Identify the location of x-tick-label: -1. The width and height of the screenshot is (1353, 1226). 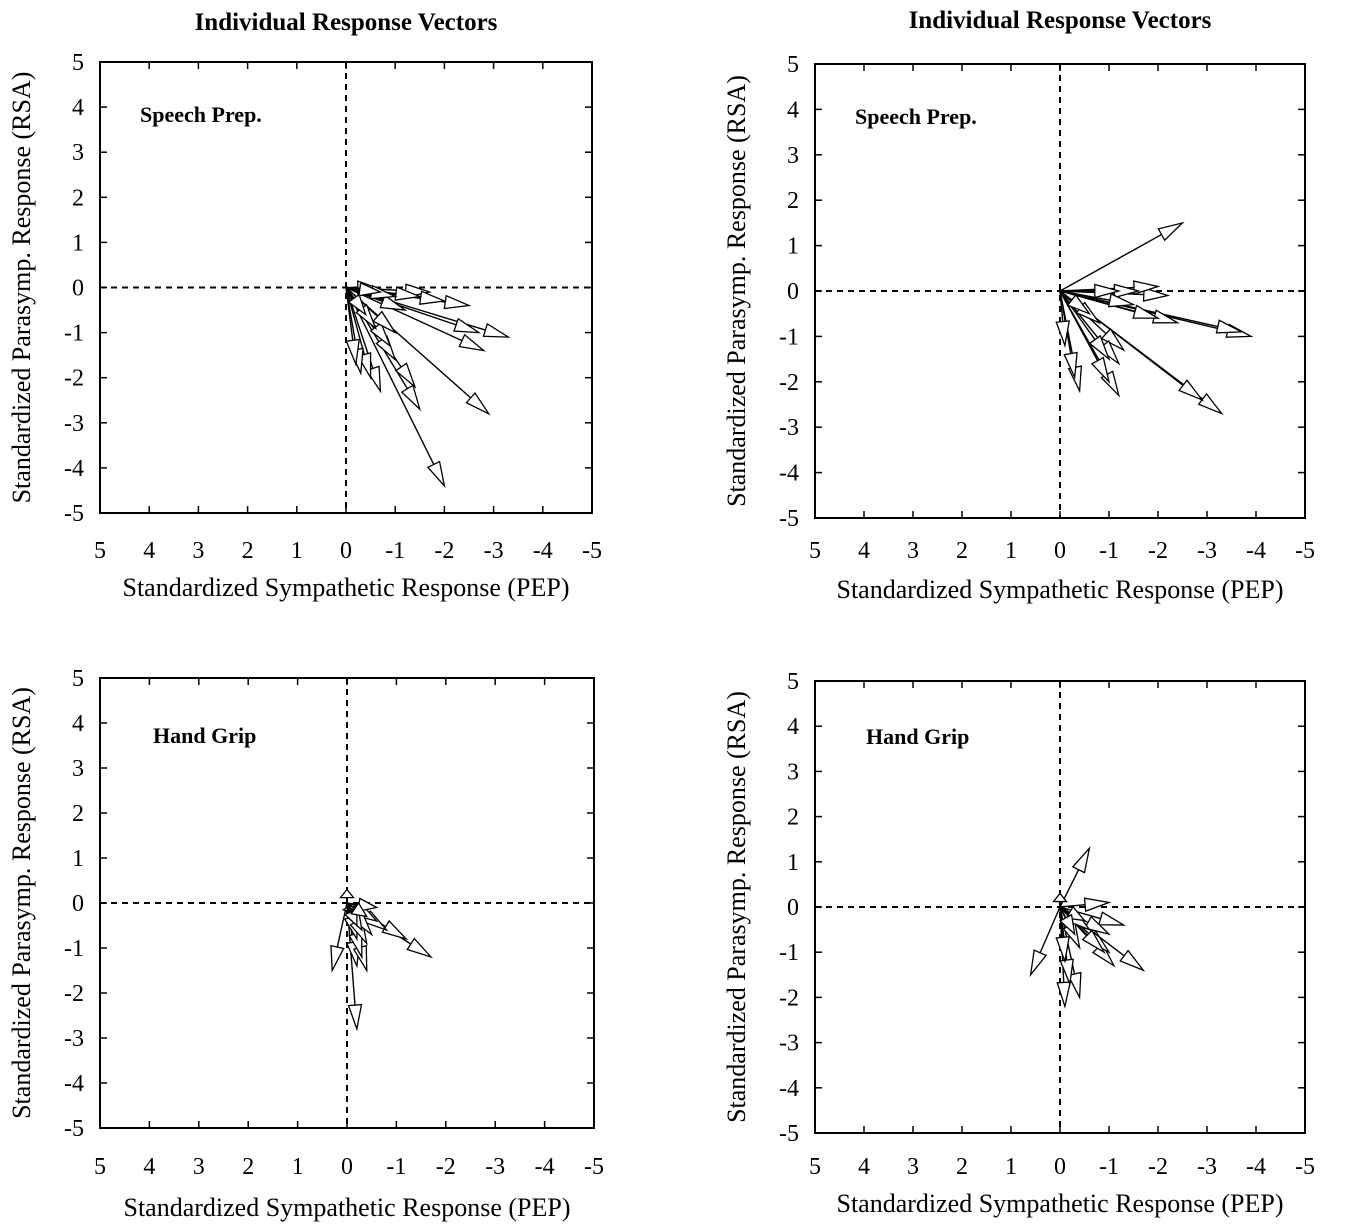
(1109, 551).